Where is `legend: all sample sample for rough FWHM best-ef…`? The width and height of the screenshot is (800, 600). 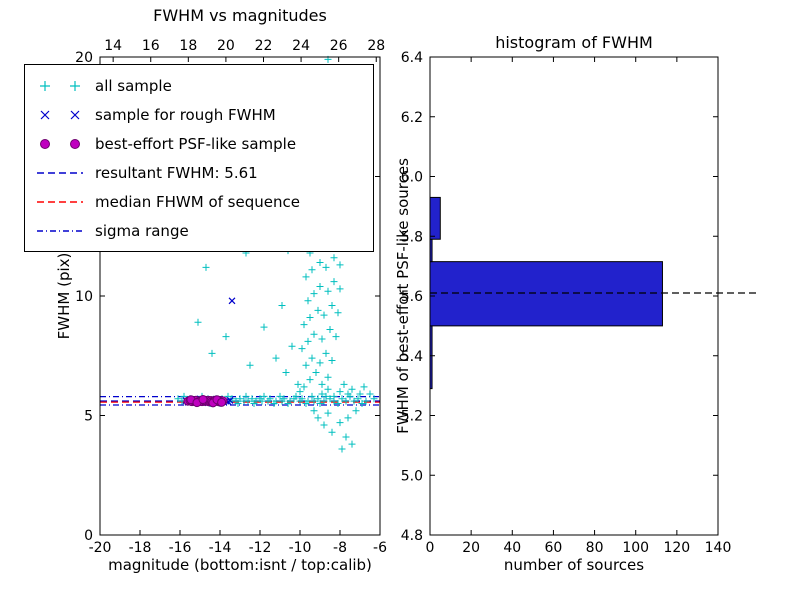
legend: all sample sample for rough FWHM best-ef… is located at coordinates (199, 158).